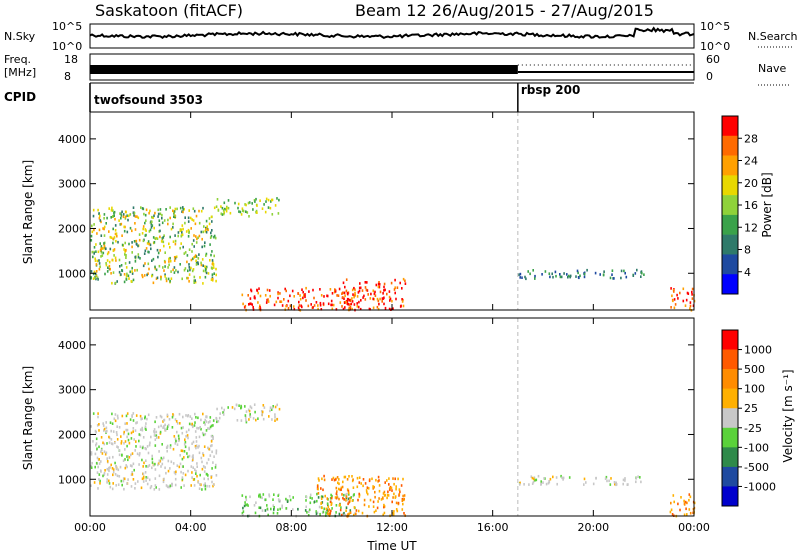 The width and height of the screenshot is (800, 558). Describe the element at coordinates (191, 527) in the screenshot. I see `x-tick-label: 04:00` at that location.